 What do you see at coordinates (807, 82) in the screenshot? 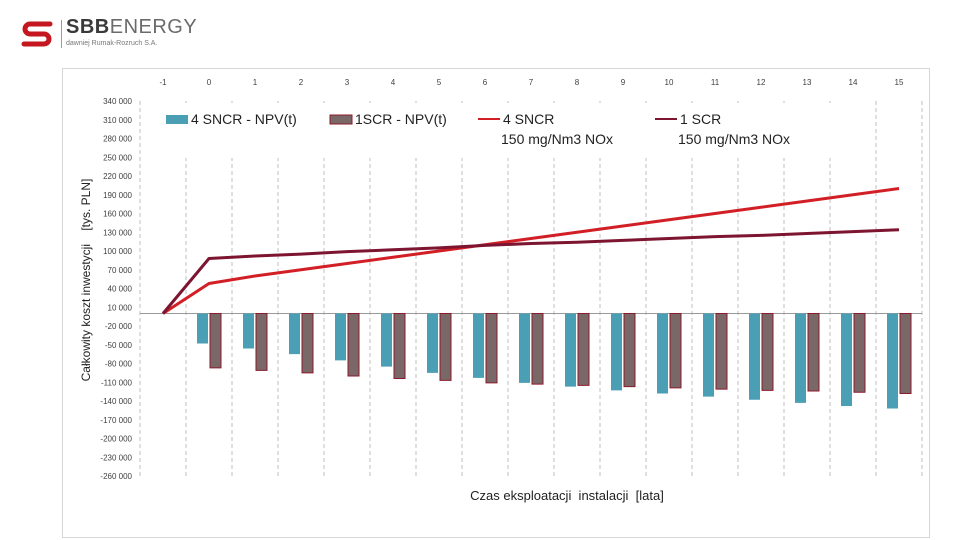
I see `x-tick-label: 13` at bounding box center [807, 82].